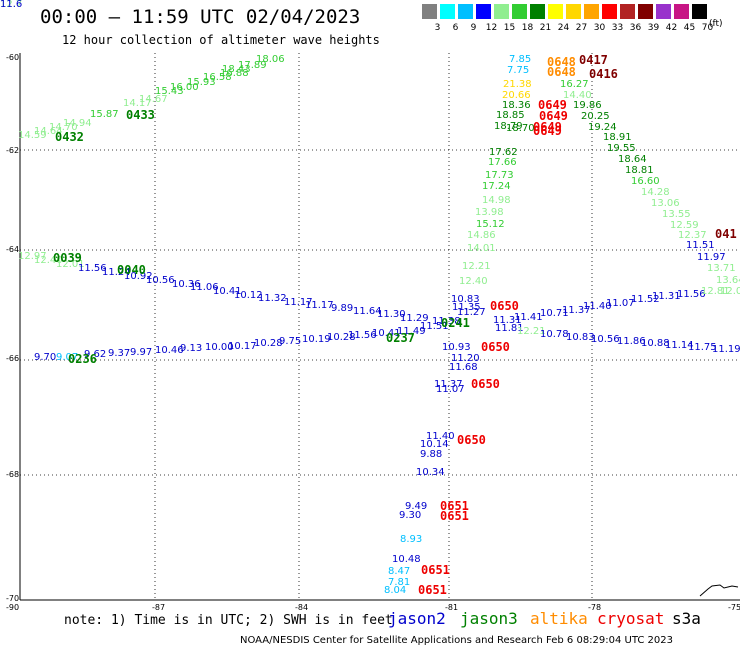 This screenshot has width=740, height=650. What do you see at coordinates (70, 264) in the screenshot?
I see `wave-height-value: 12.01` at bounding box center [70, 264].